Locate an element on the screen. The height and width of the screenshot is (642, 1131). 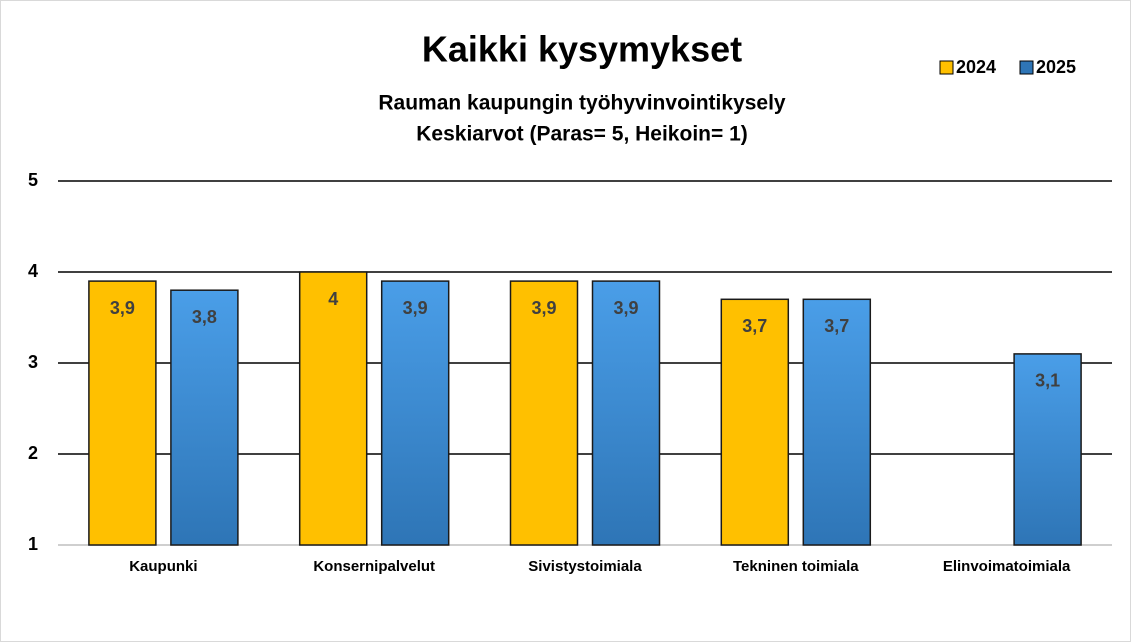
y-tick-label: 1 is located at coordinates (33, 544).